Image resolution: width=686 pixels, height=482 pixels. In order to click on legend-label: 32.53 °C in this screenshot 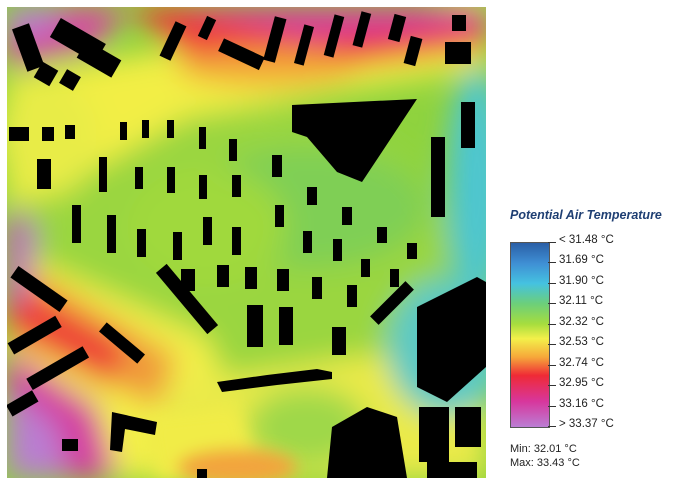, I will do `click(581, 342)`.